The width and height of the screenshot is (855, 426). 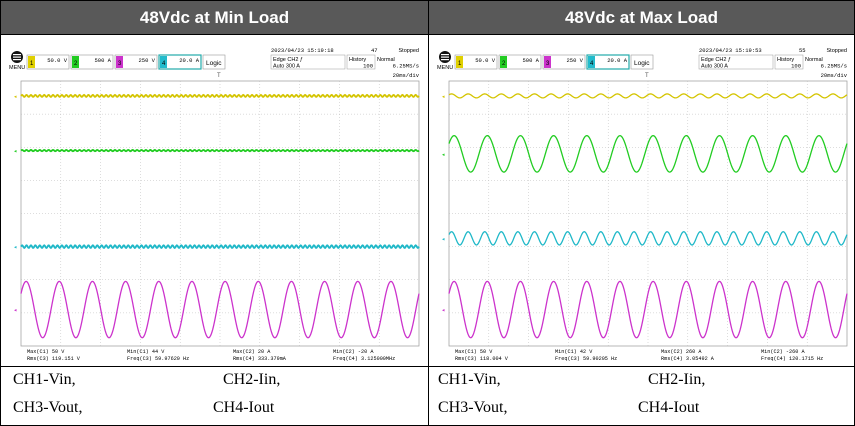 What do you see at coordinates (252, 352) in the screenshot?
I see `measurement-value: Max(C2) 20 A` at bounding box center [252, 352].